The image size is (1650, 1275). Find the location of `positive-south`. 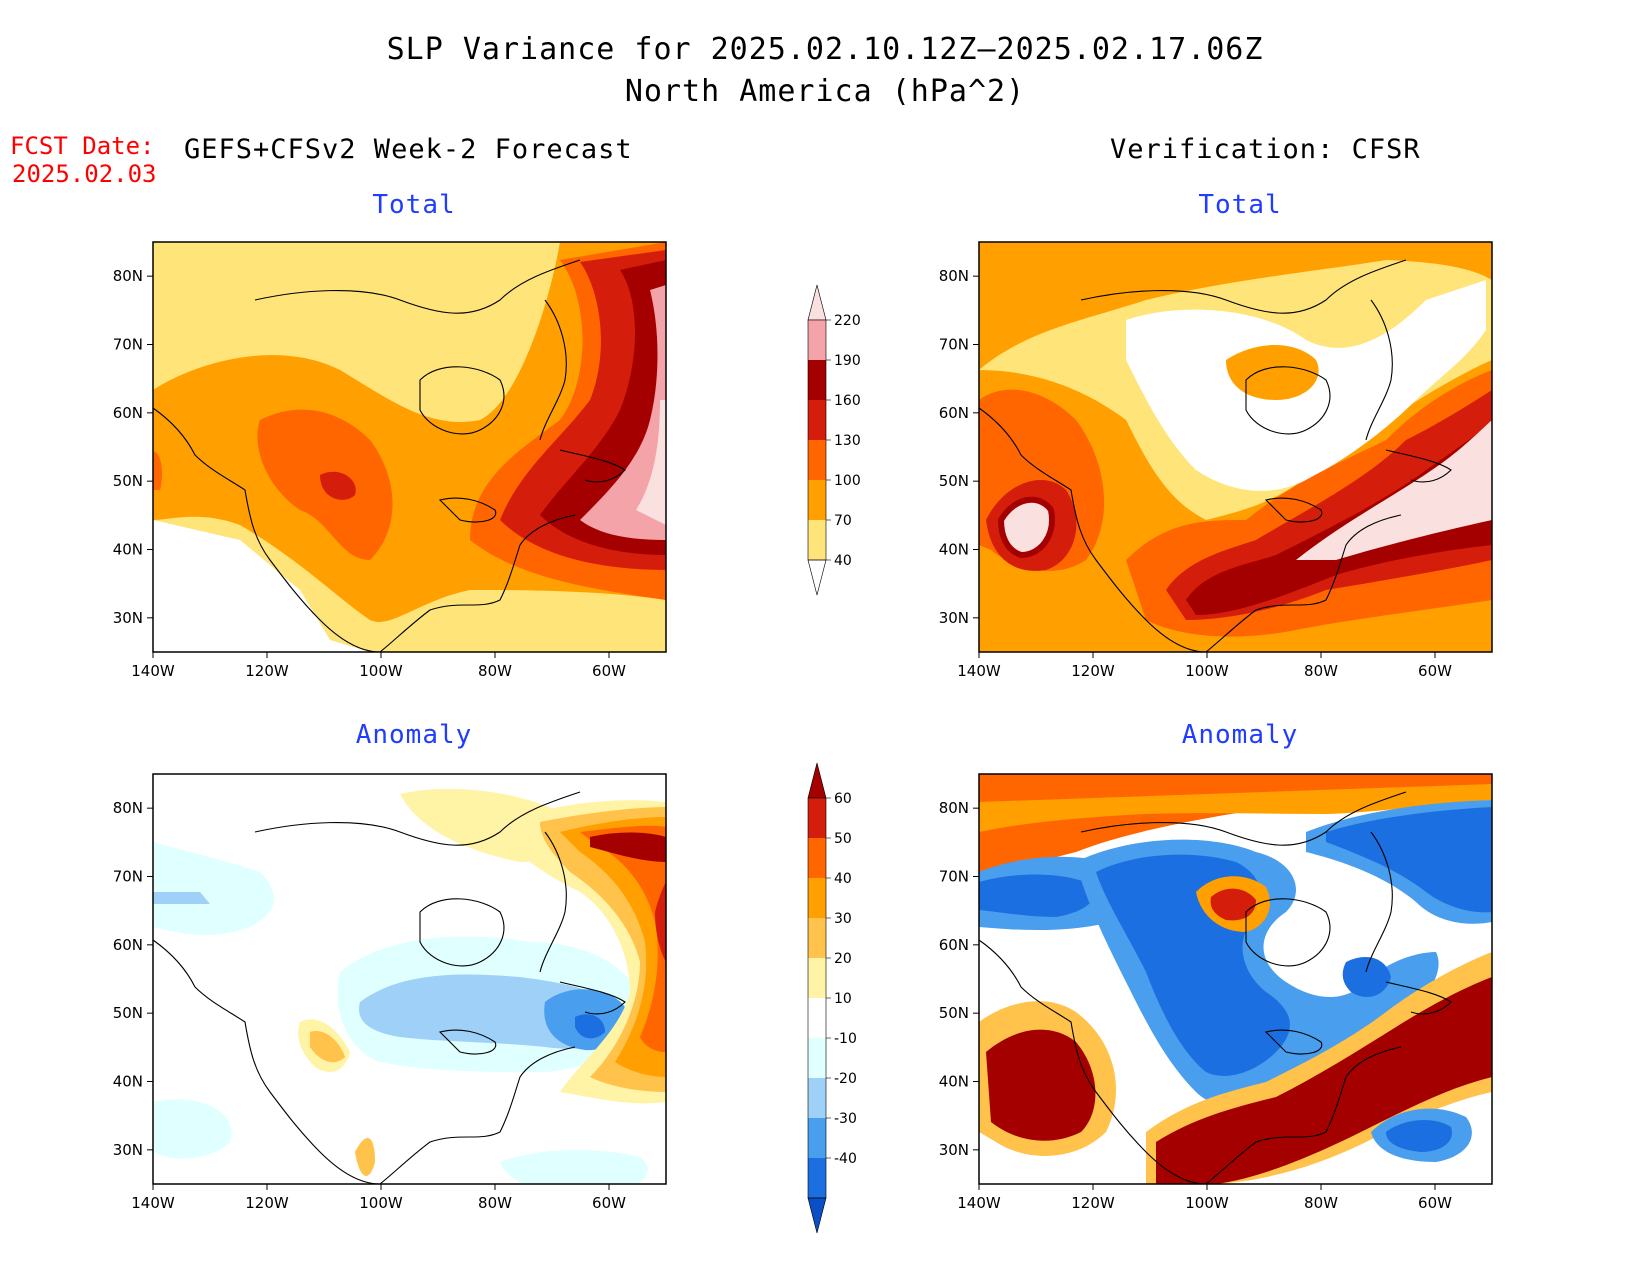

positive-south is located at coordinates (365, 1157).